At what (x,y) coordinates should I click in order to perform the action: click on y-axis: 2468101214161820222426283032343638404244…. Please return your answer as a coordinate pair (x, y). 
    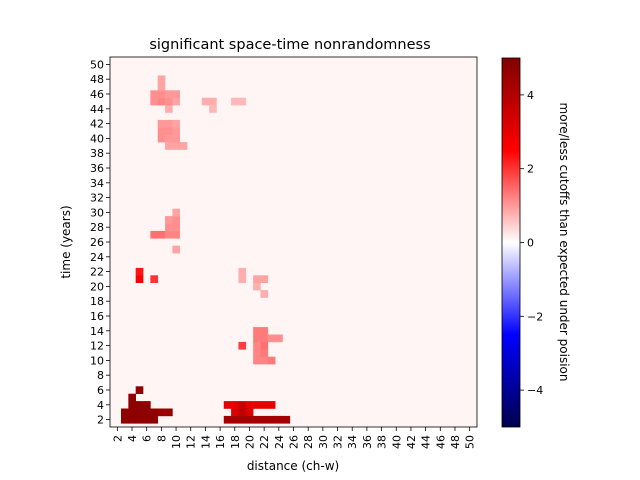
    Looking at the image, I should click on (100, 242).